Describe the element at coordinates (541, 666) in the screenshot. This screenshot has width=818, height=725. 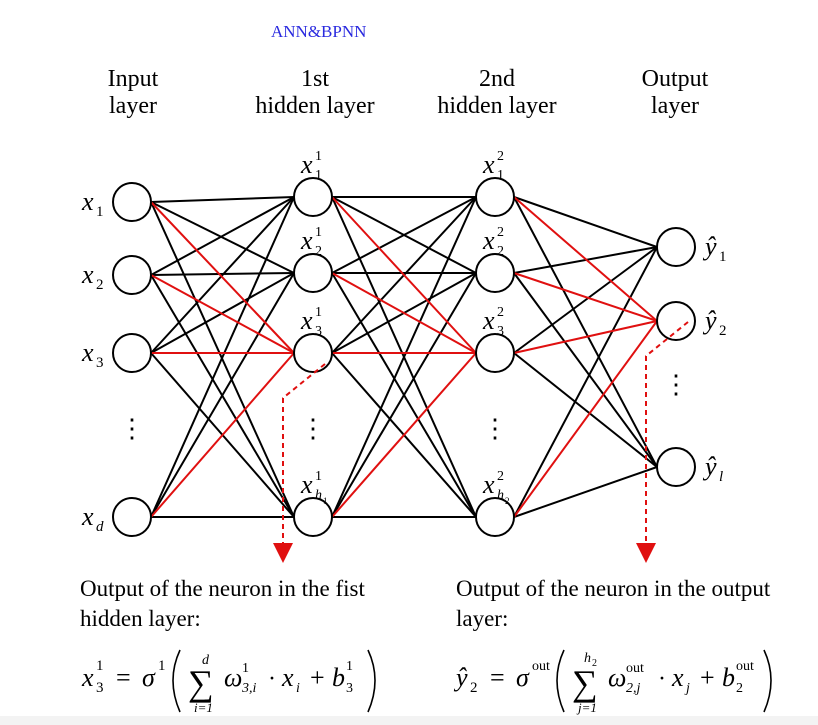
I see `fr-sigma-sup: out` at that location.